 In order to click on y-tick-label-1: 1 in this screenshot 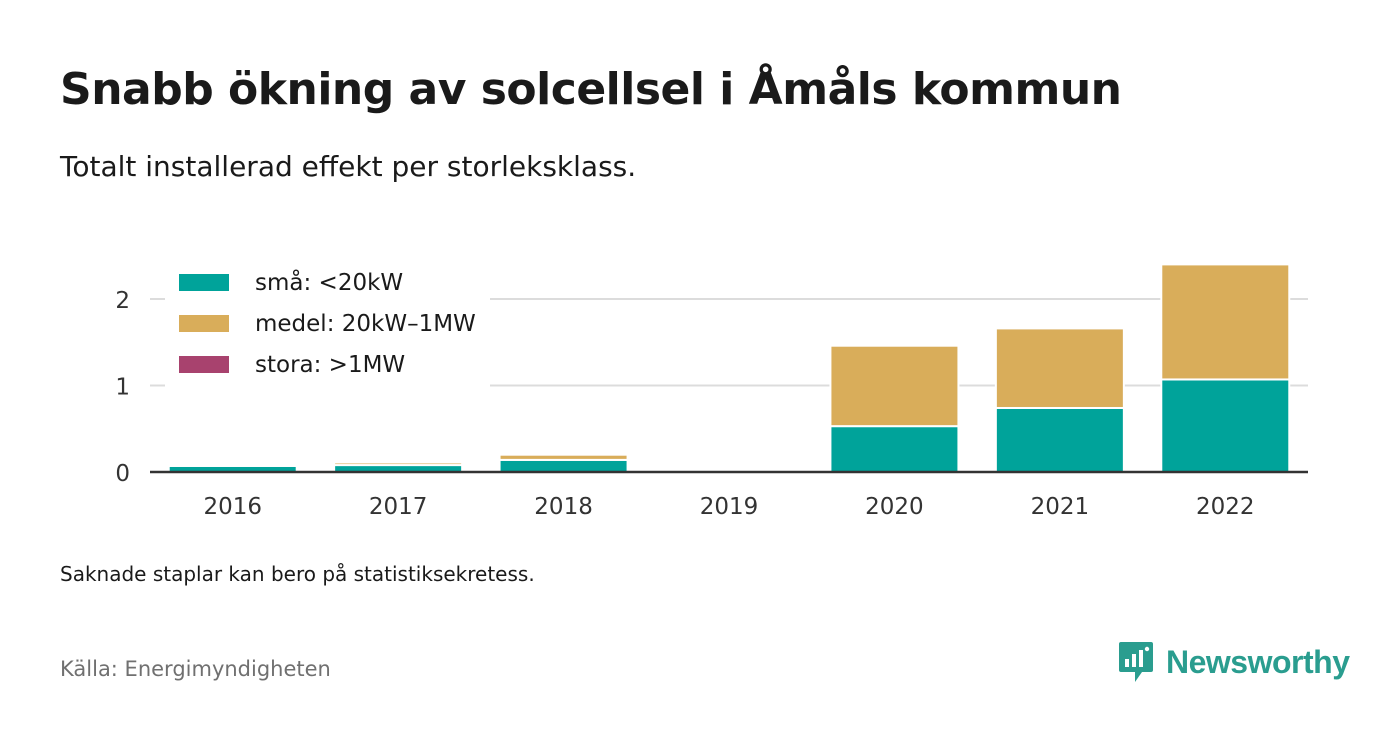, I will do `click(122, 388)`.